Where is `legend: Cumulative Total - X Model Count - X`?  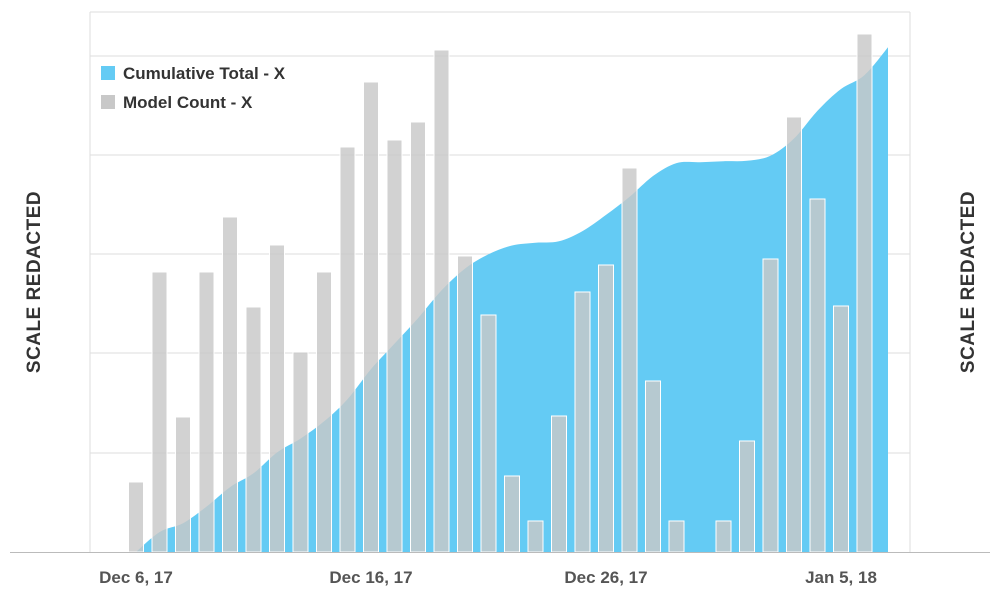 legend: Cumulative Total - X Model Count - X is located at coordinates (193, 88).